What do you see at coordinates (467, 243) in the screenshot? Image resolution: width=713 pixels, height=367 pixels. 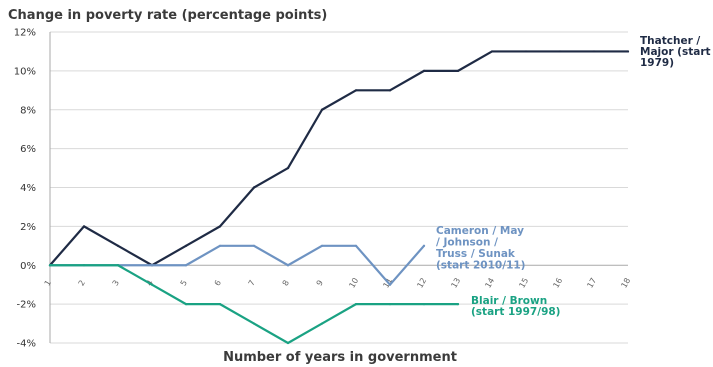 I see `series-label-line: / Johnson /` at bounding box center [467, 243].